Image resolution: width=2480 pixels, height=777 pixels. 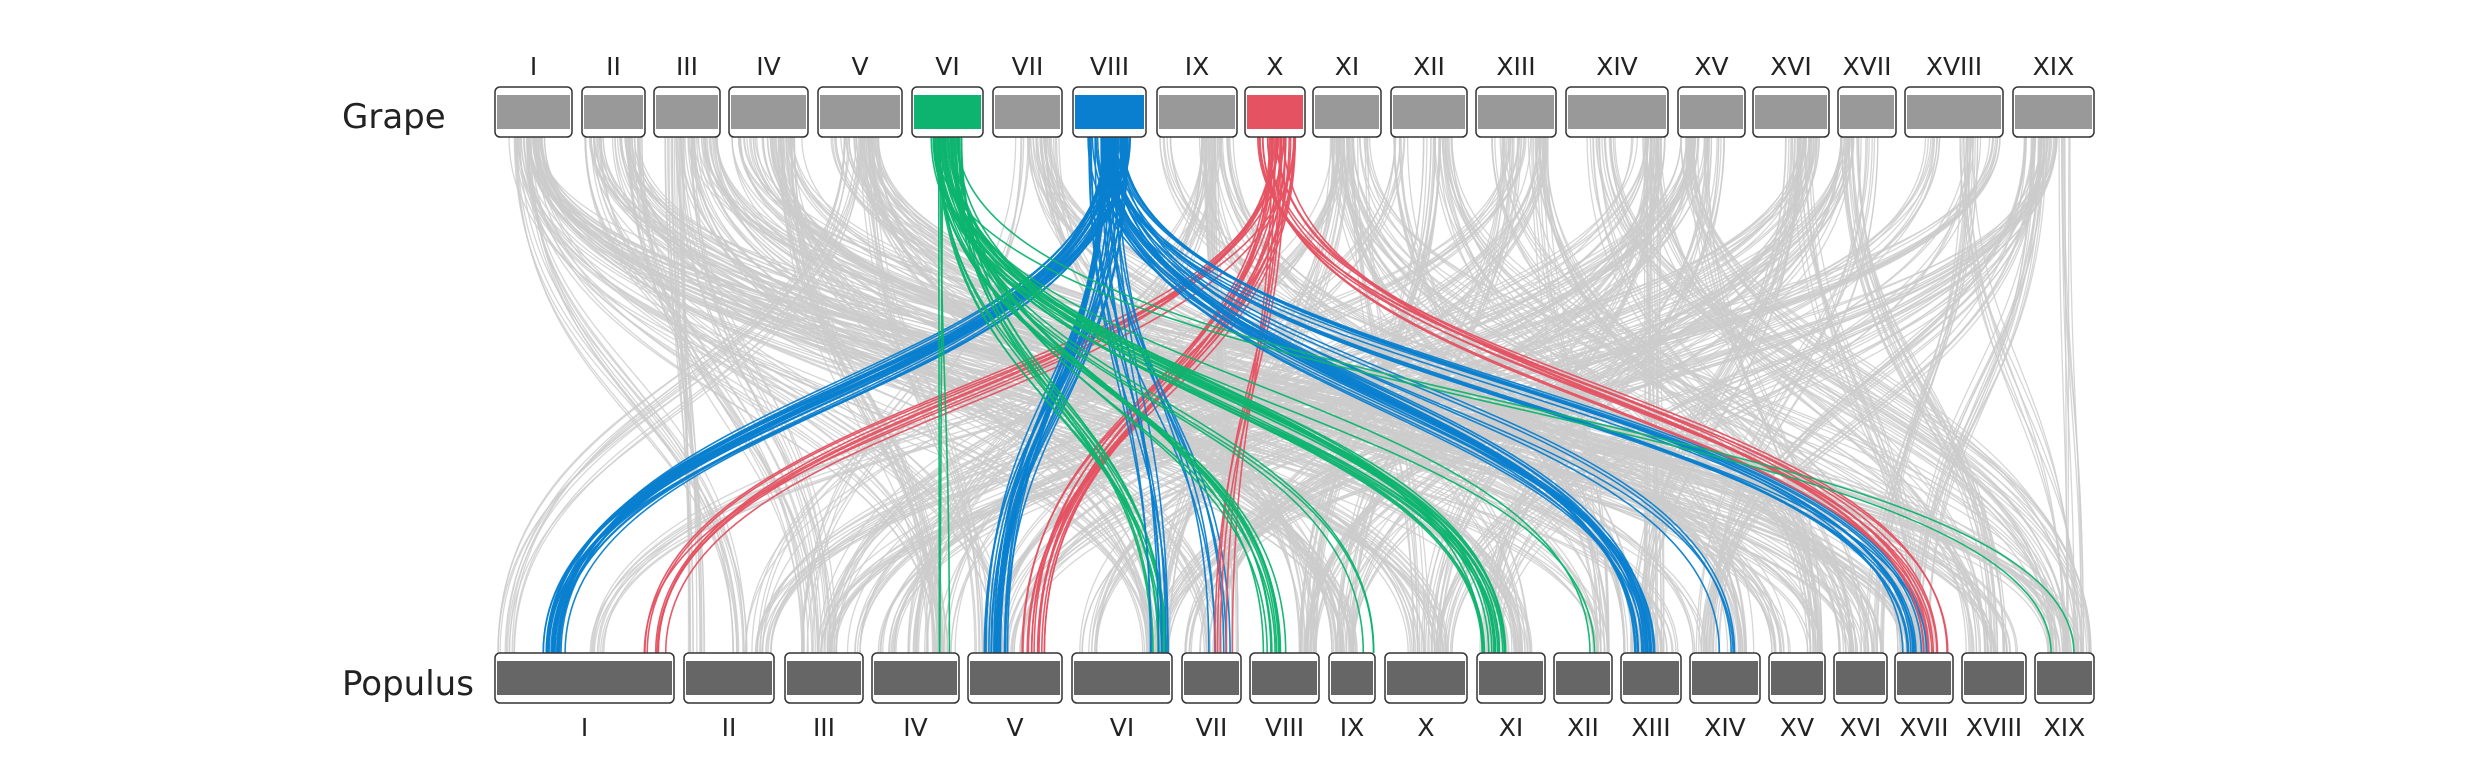 I want to click on synteny-link-viii-to-xiii, so click(x=1371, y=395).